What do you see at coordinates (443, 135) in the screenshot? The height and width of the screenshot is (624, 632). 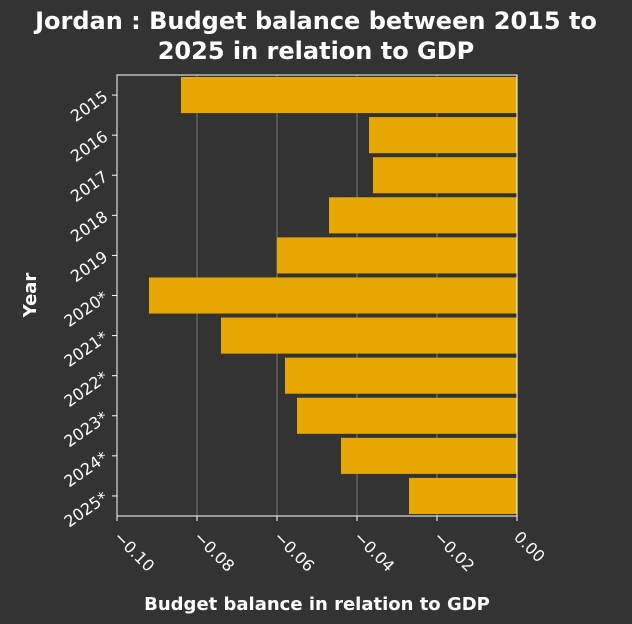 I see `bar-2016` at bounding box center [443, 135].